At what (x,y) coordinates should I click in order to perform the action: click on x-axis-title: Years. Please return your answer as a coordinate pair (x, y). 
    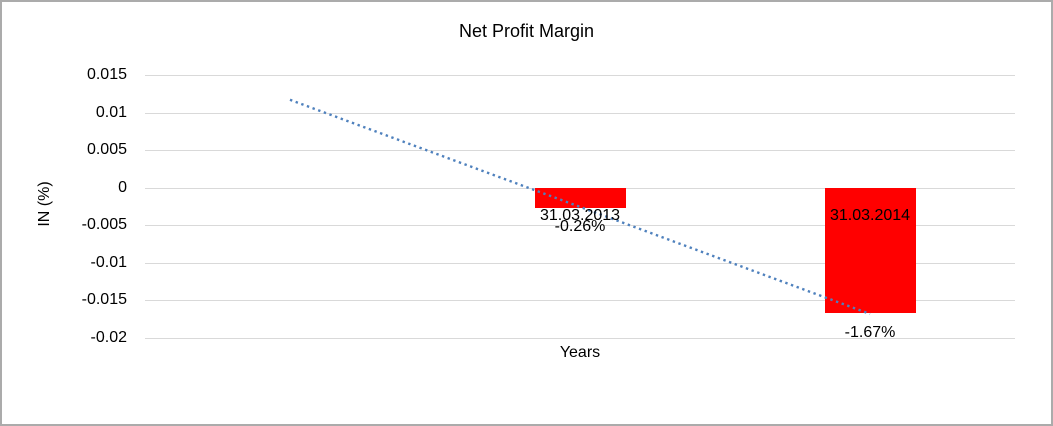
    Looking at the image, I should click on (580, 352).